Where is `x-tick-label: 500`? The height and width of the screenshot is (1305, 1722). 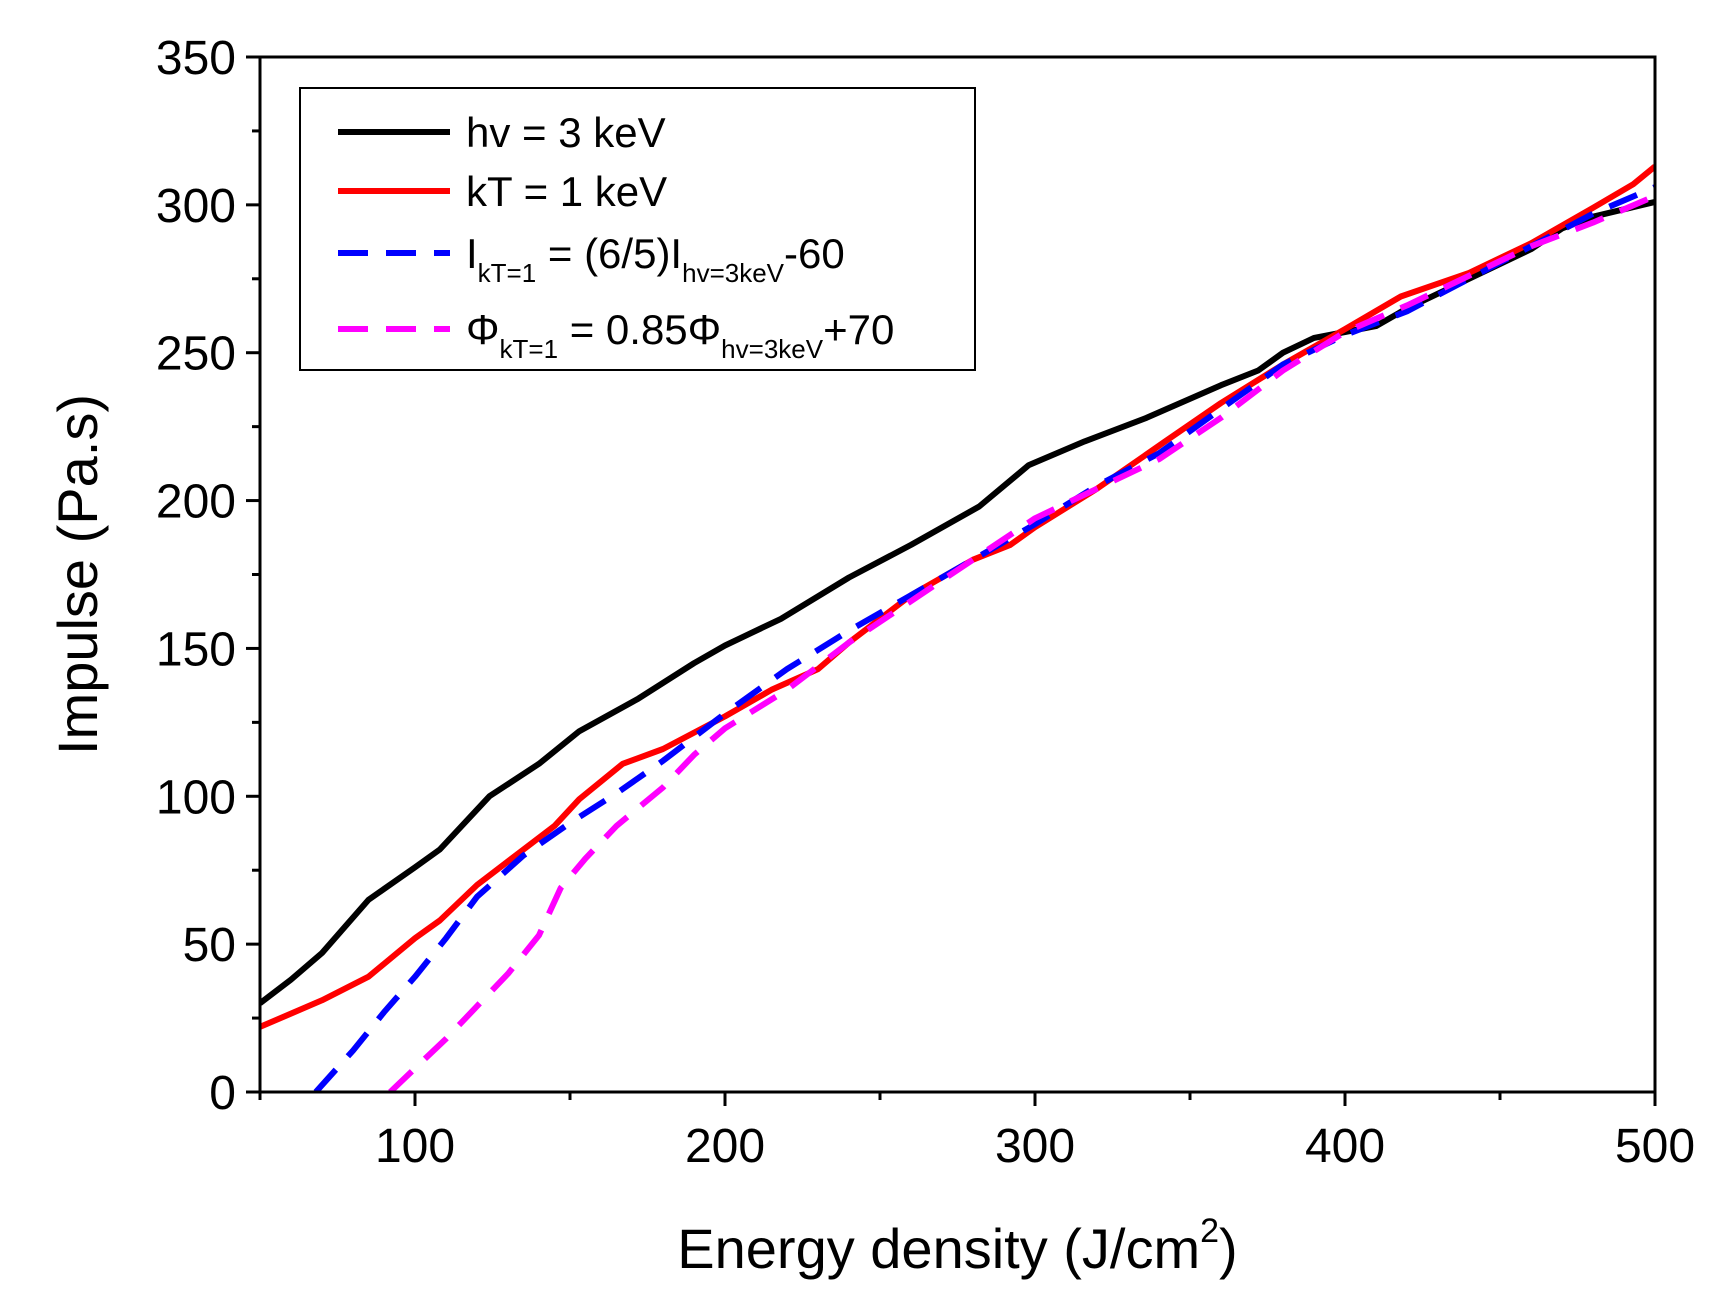
x-tick-label: 500 is located at coordinates (1655, 1146).